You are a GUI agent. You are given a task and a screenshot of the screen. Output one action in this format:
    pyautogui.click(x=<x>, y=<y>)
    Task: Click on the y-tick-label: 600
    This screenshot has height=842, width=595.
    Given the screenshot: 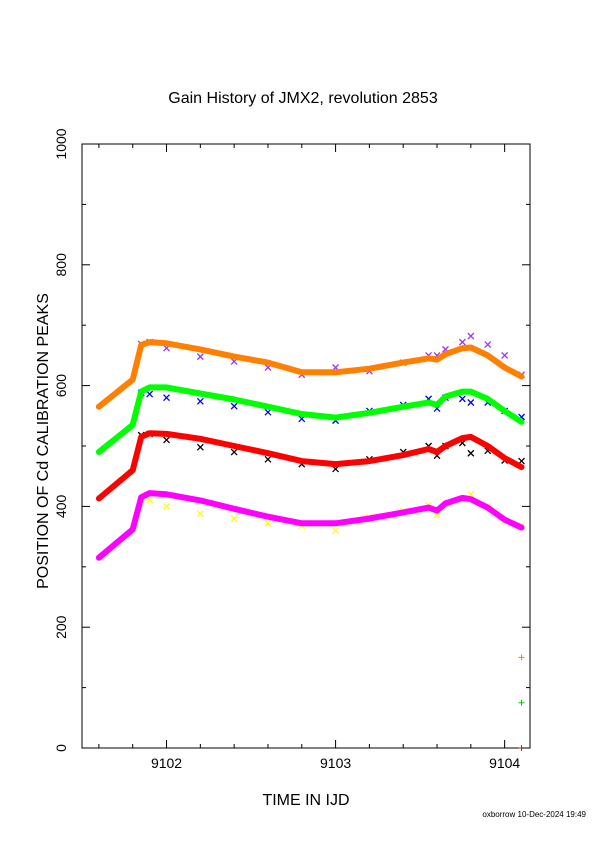 What is the action you would take?
    pyautogui.click(x=61, y=386)
    